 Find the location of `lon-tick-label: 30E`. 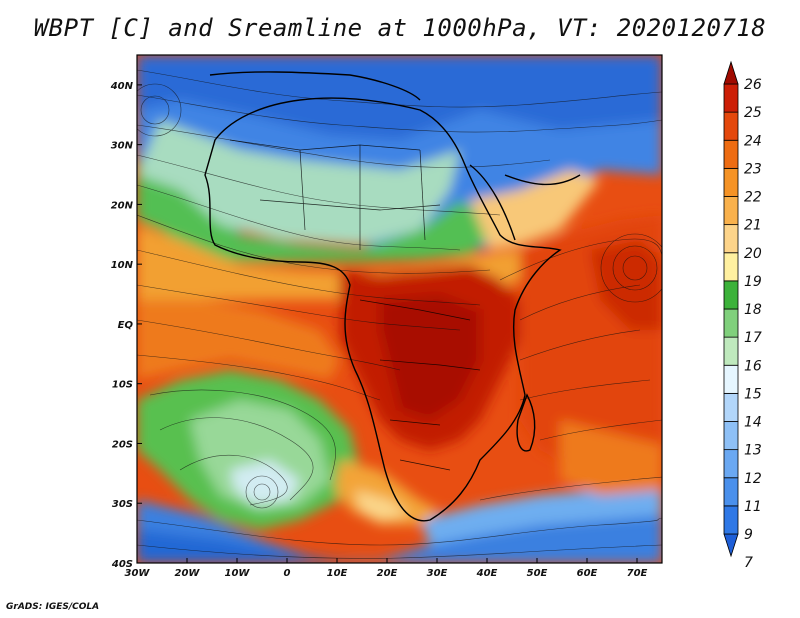

lon-tick-label: 30E is located at coordinates (437, 573).